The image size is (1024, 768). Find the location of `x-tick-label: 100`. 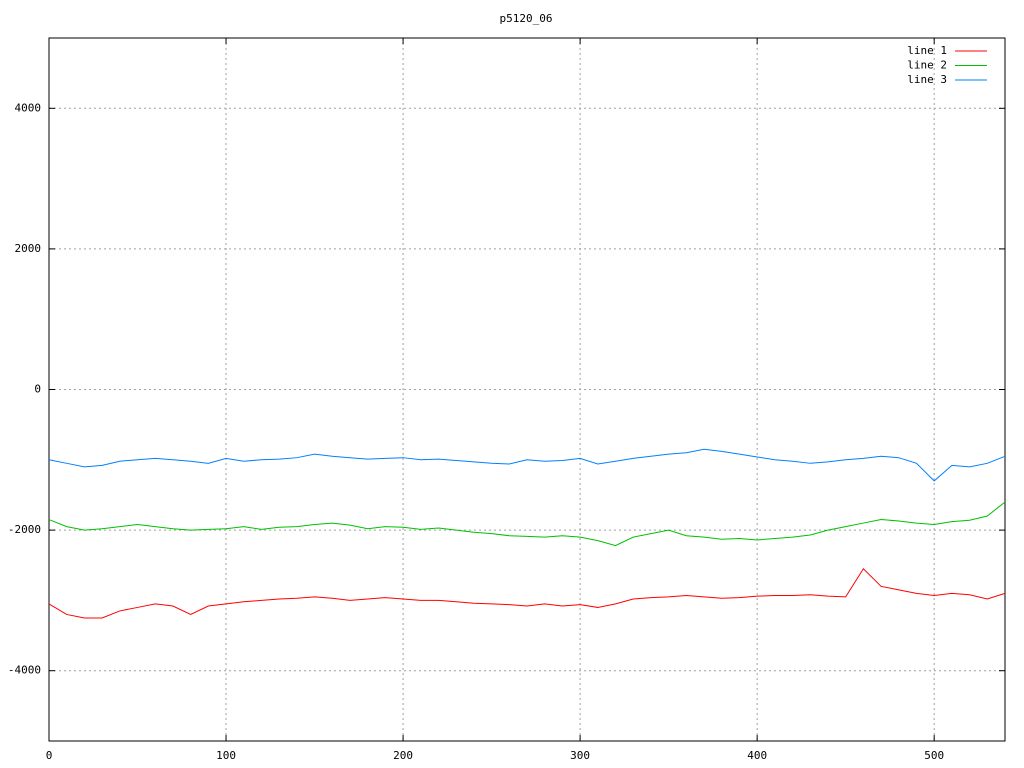

x-tick-label: 100 is located at coordinates (226, 755).